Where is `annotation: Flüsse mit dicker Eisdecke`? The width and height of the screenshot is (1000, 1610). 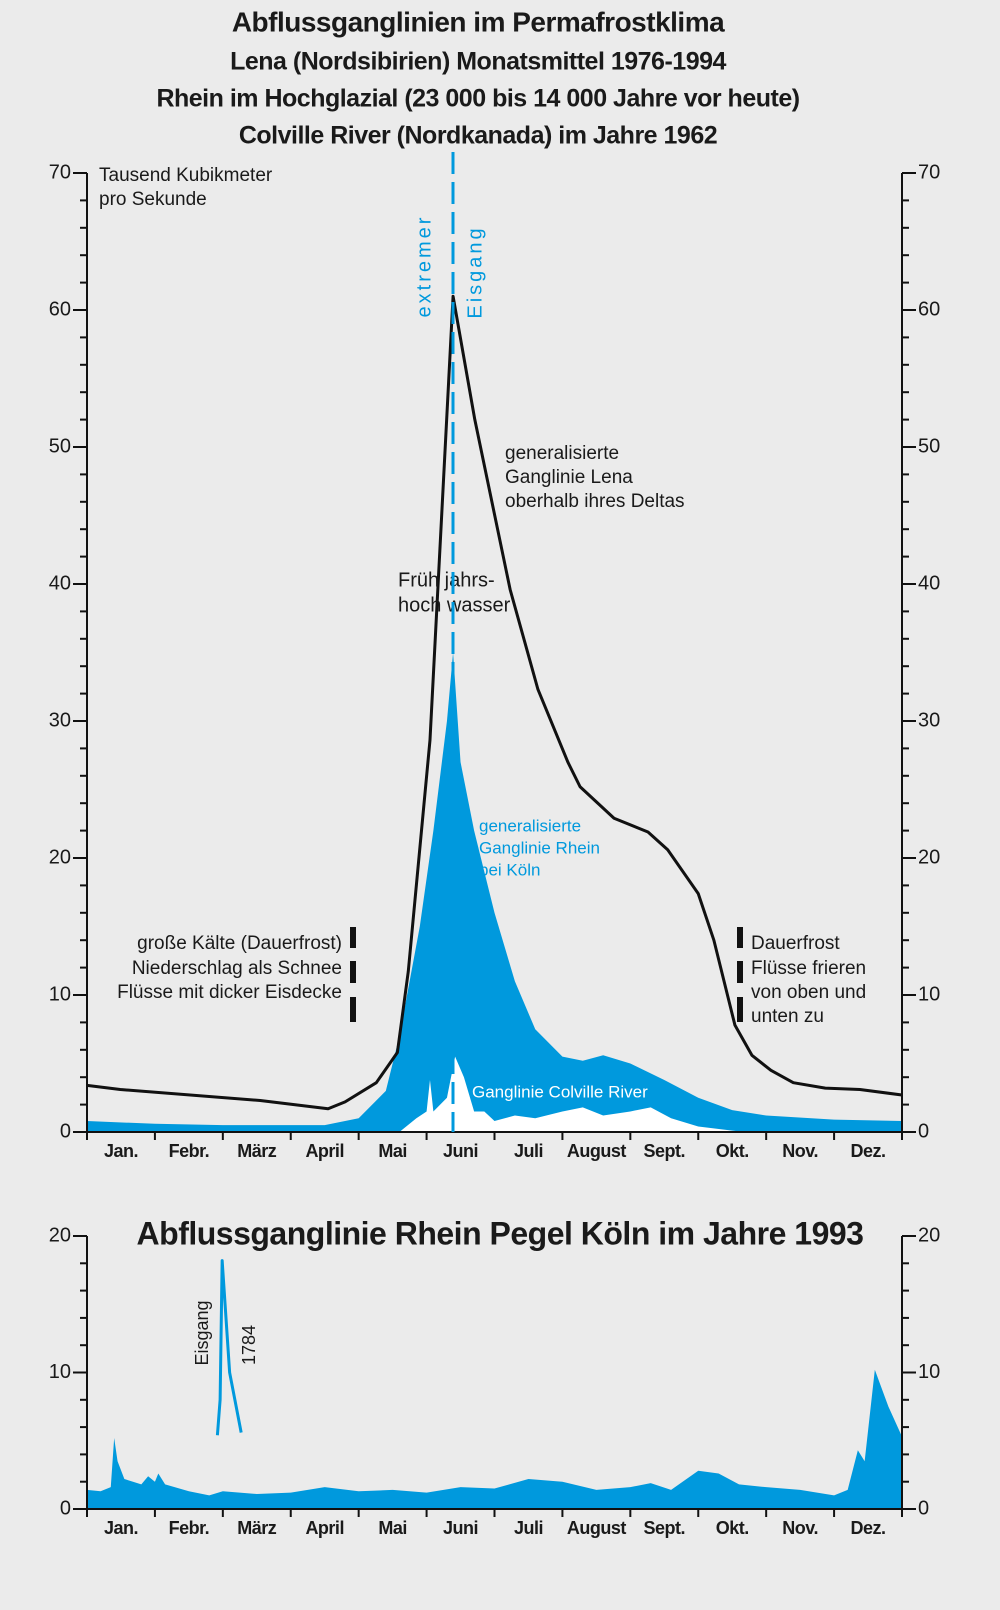
annotation: Flüsse mit dicker Eisdecke is located at coordinates (229, 992).